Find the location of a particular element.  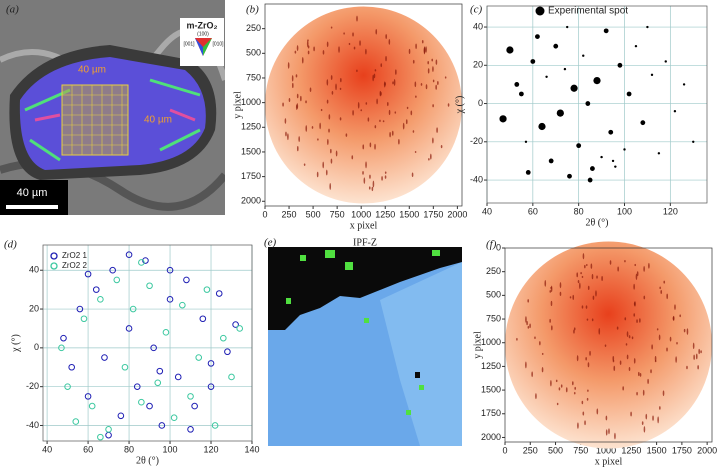

y-tick-label: 40 is located at coordinates (478, 26).